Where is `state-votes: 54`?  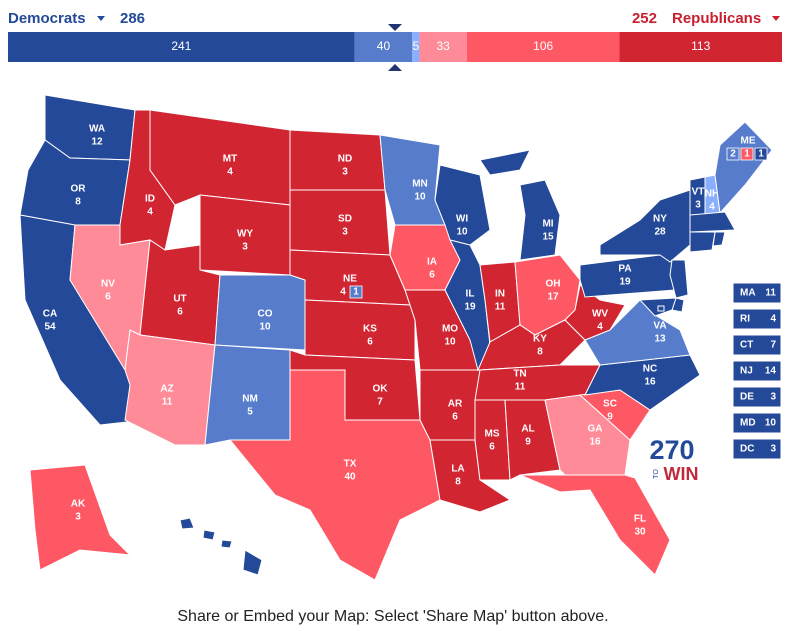
state-votes: 54 is located at coordinates (50, 327).